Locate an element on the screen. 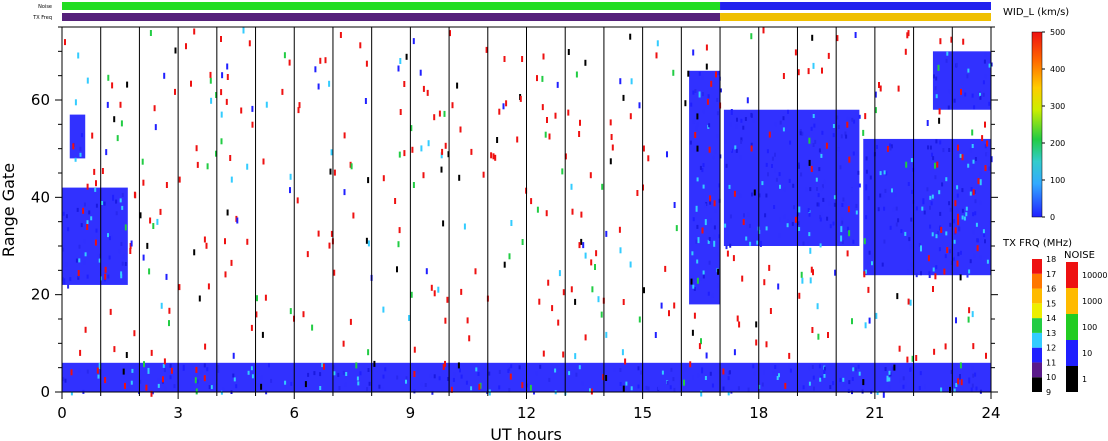  x-tick-label: 6 is located at coordinates (294, 413).